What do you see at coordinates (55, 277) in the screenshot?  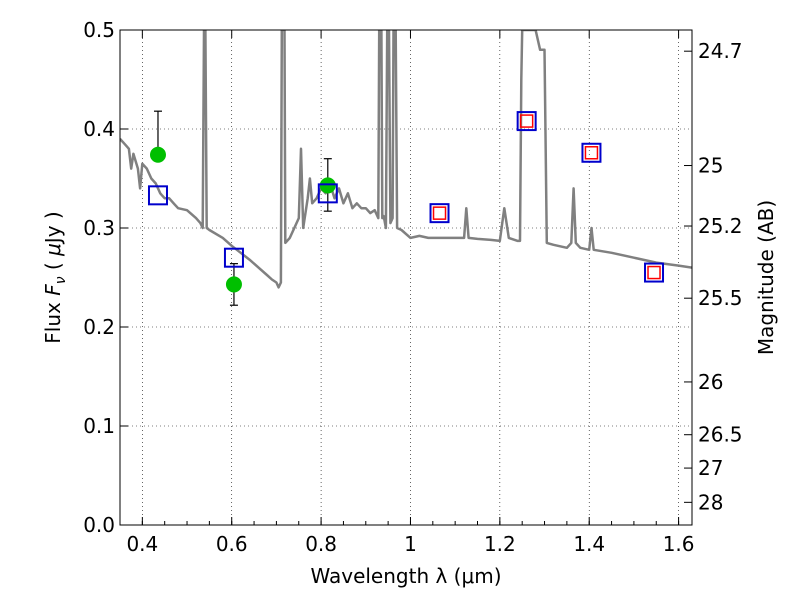 I see `y-axis-label: Flux Fν ( μJy )` at bounding box center [55, 277].